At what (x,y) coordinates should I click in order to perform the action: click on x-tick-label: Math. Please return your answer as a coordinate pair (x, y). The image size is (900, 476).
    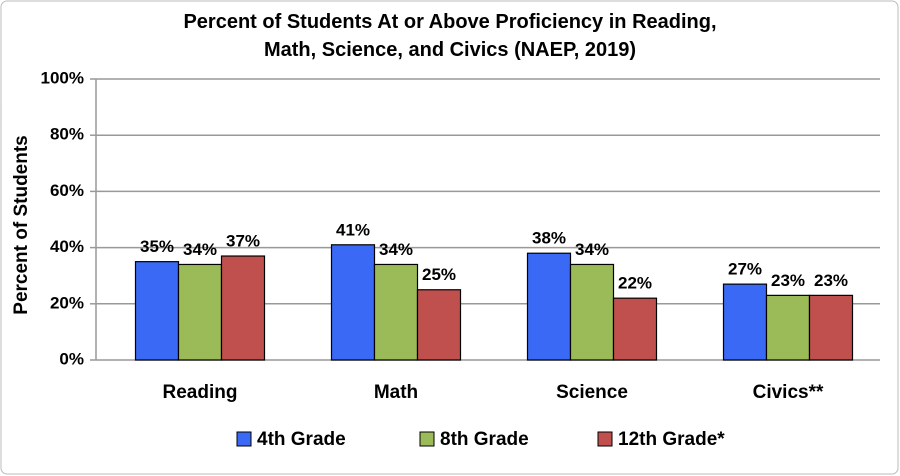
    Looking at the image, I should click on (396, 392).